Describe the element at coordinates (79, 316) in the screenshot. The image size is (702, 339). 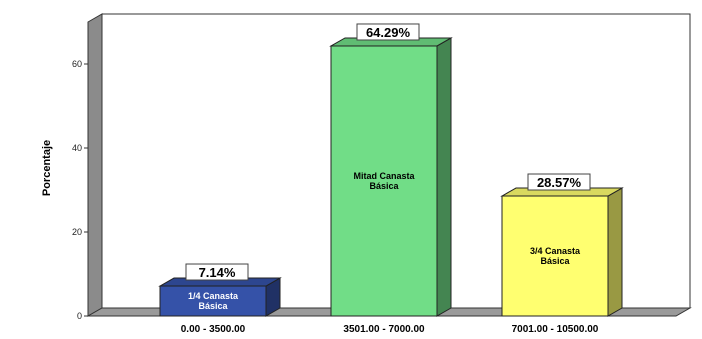
I see `y-tick-label: 0` at that location.